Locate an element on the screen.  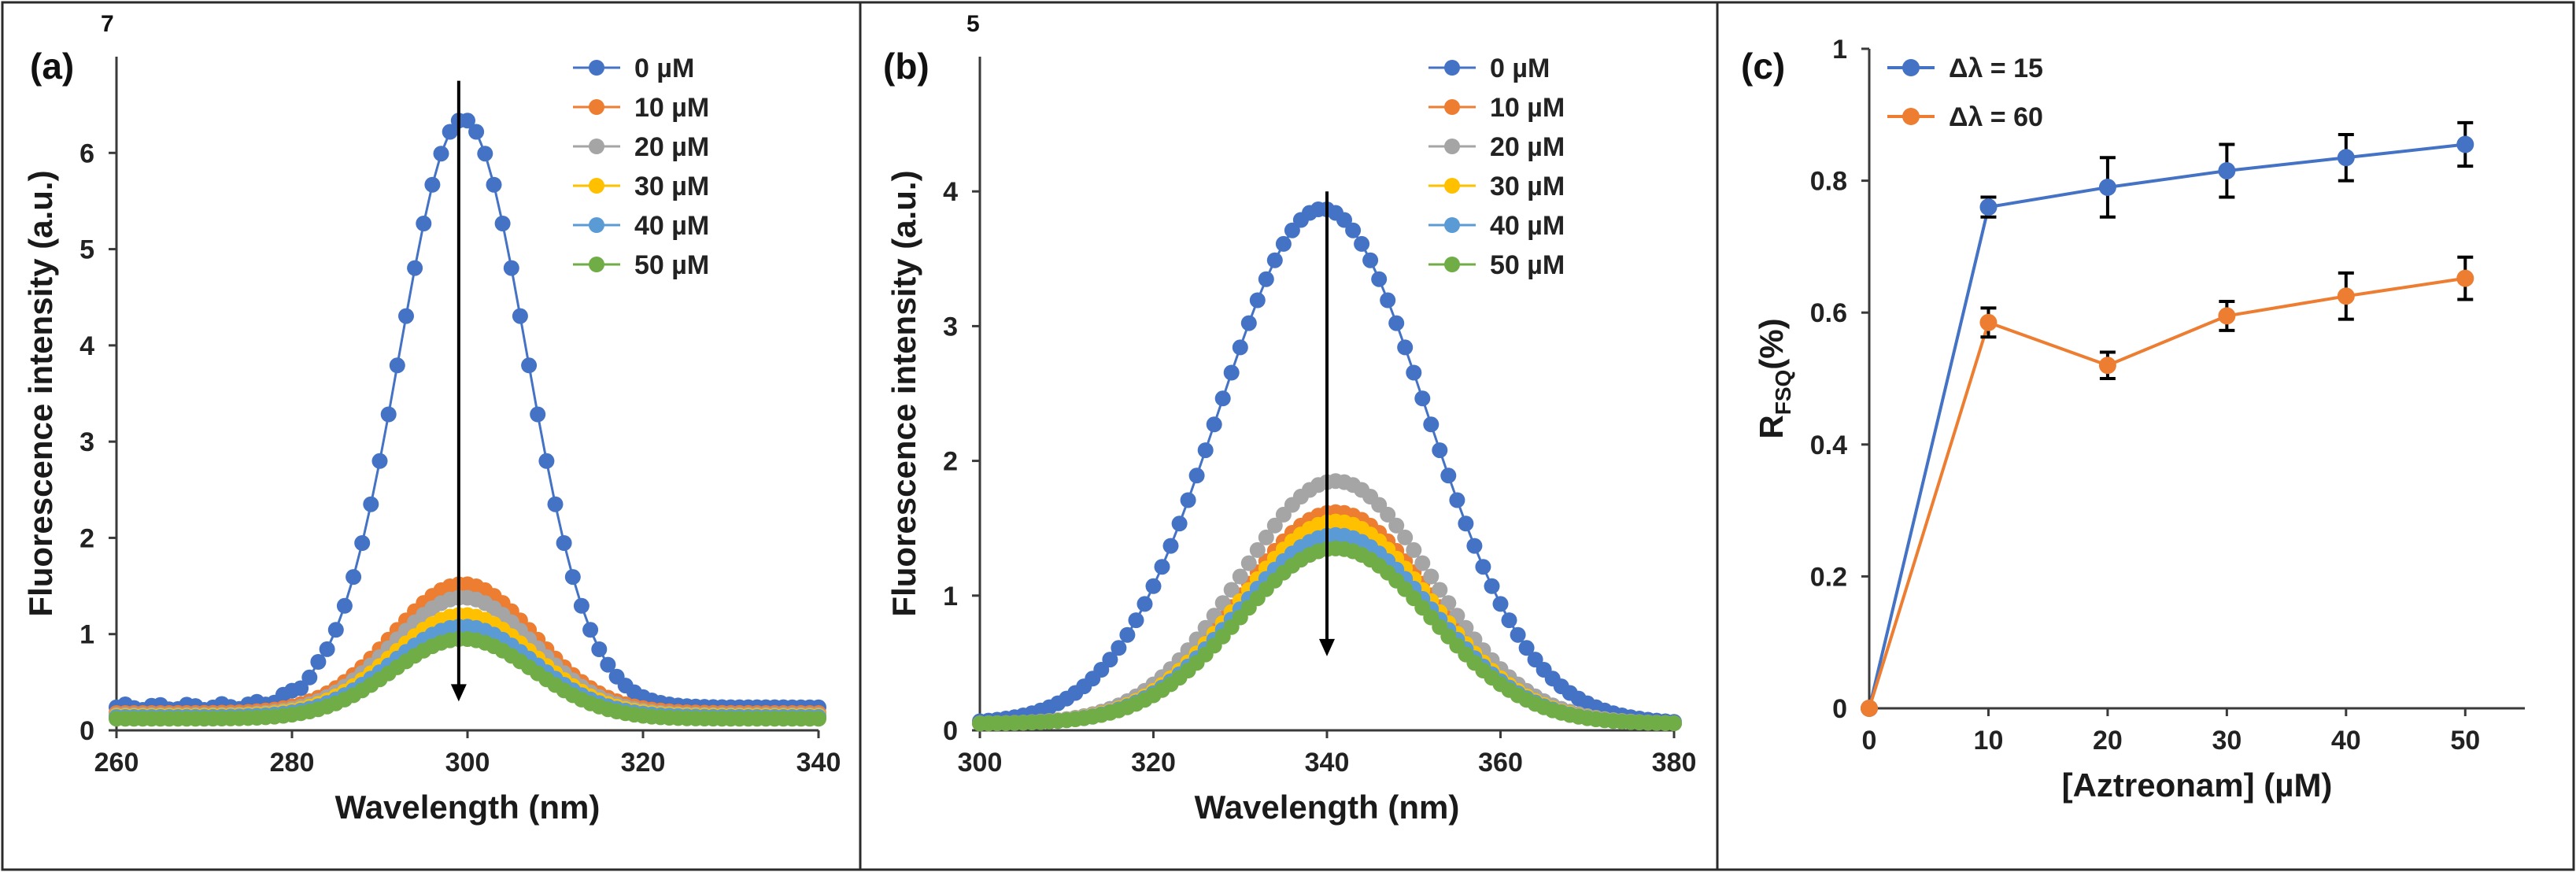
y-tick-label: 4 is located at coordinates (86, 346).